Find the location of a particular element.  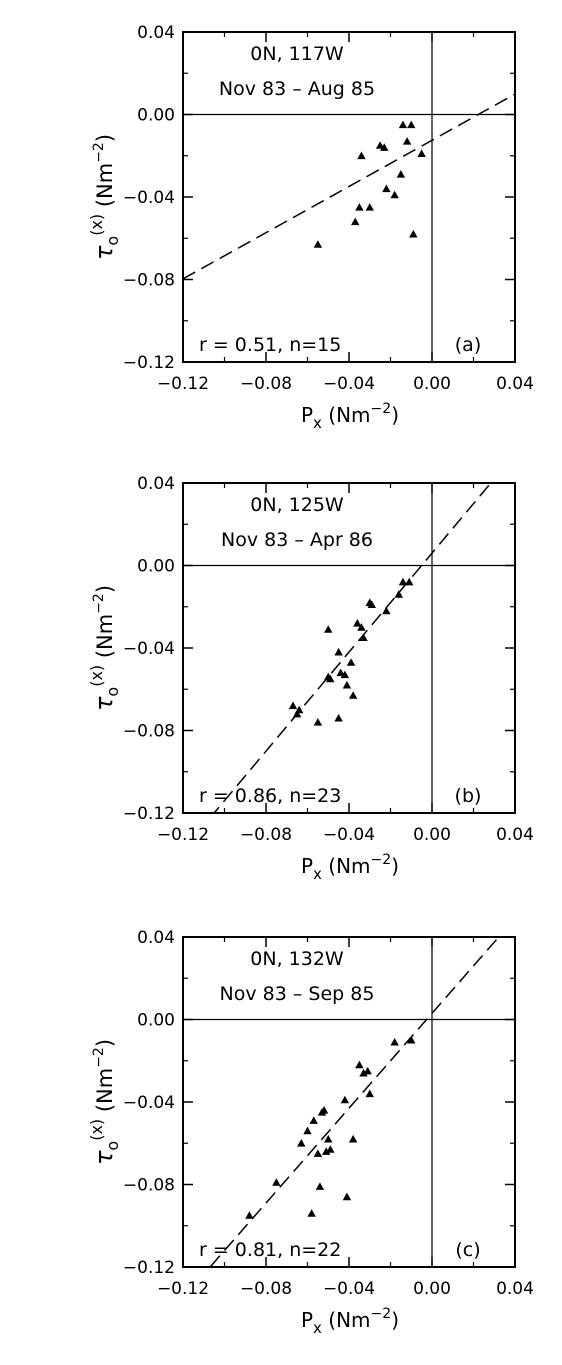

panel-stats: r = 0.81, n=22 is located at coordinates (270, 1250).